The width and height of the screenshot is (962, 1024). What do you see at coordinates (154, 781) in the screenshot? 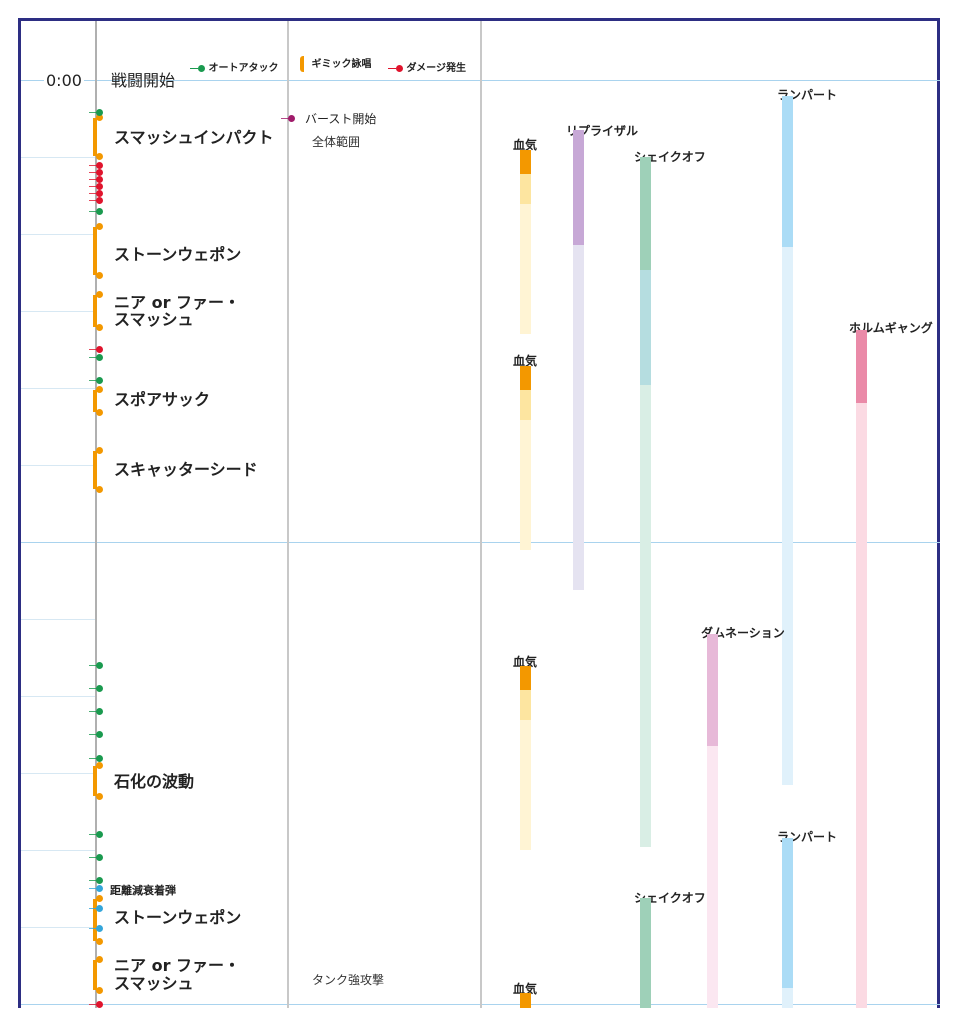
I see `event-petrify-wave: 石化の波動` at bounding box center [154, 781].